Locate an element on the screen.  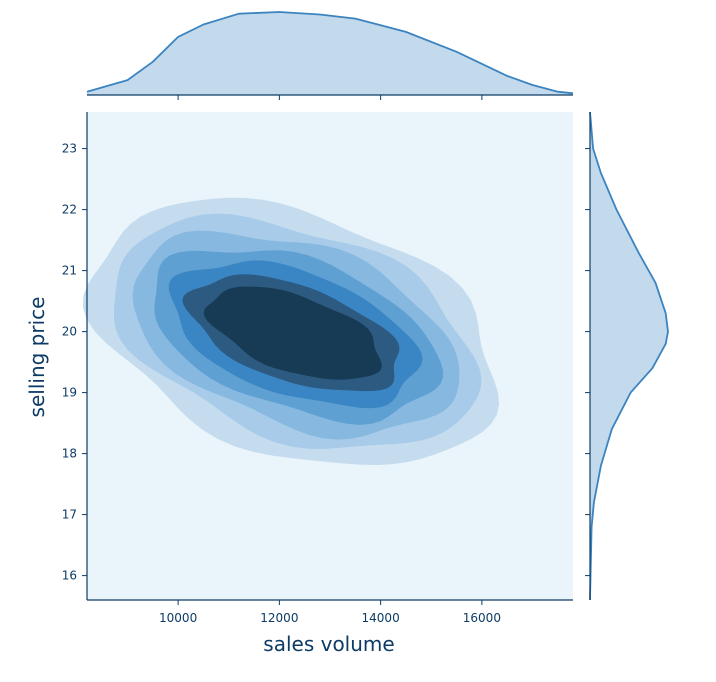
y-tick-label: 22 is located at coordinates (69, 210).